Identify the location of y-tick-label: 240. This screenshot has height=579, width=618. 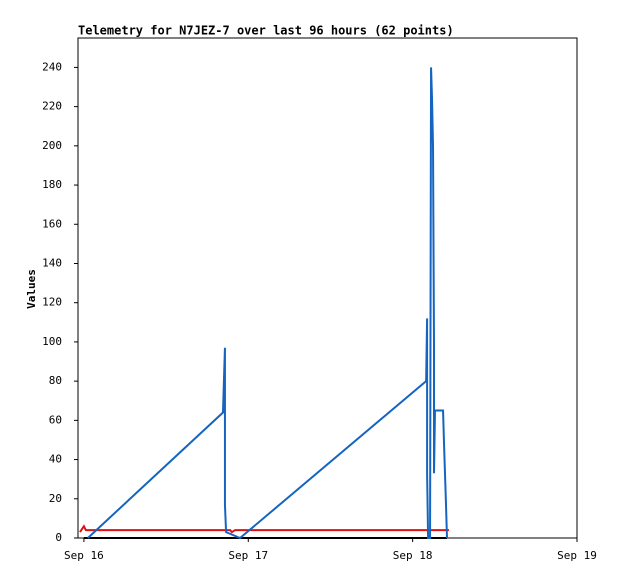
(52, 66).